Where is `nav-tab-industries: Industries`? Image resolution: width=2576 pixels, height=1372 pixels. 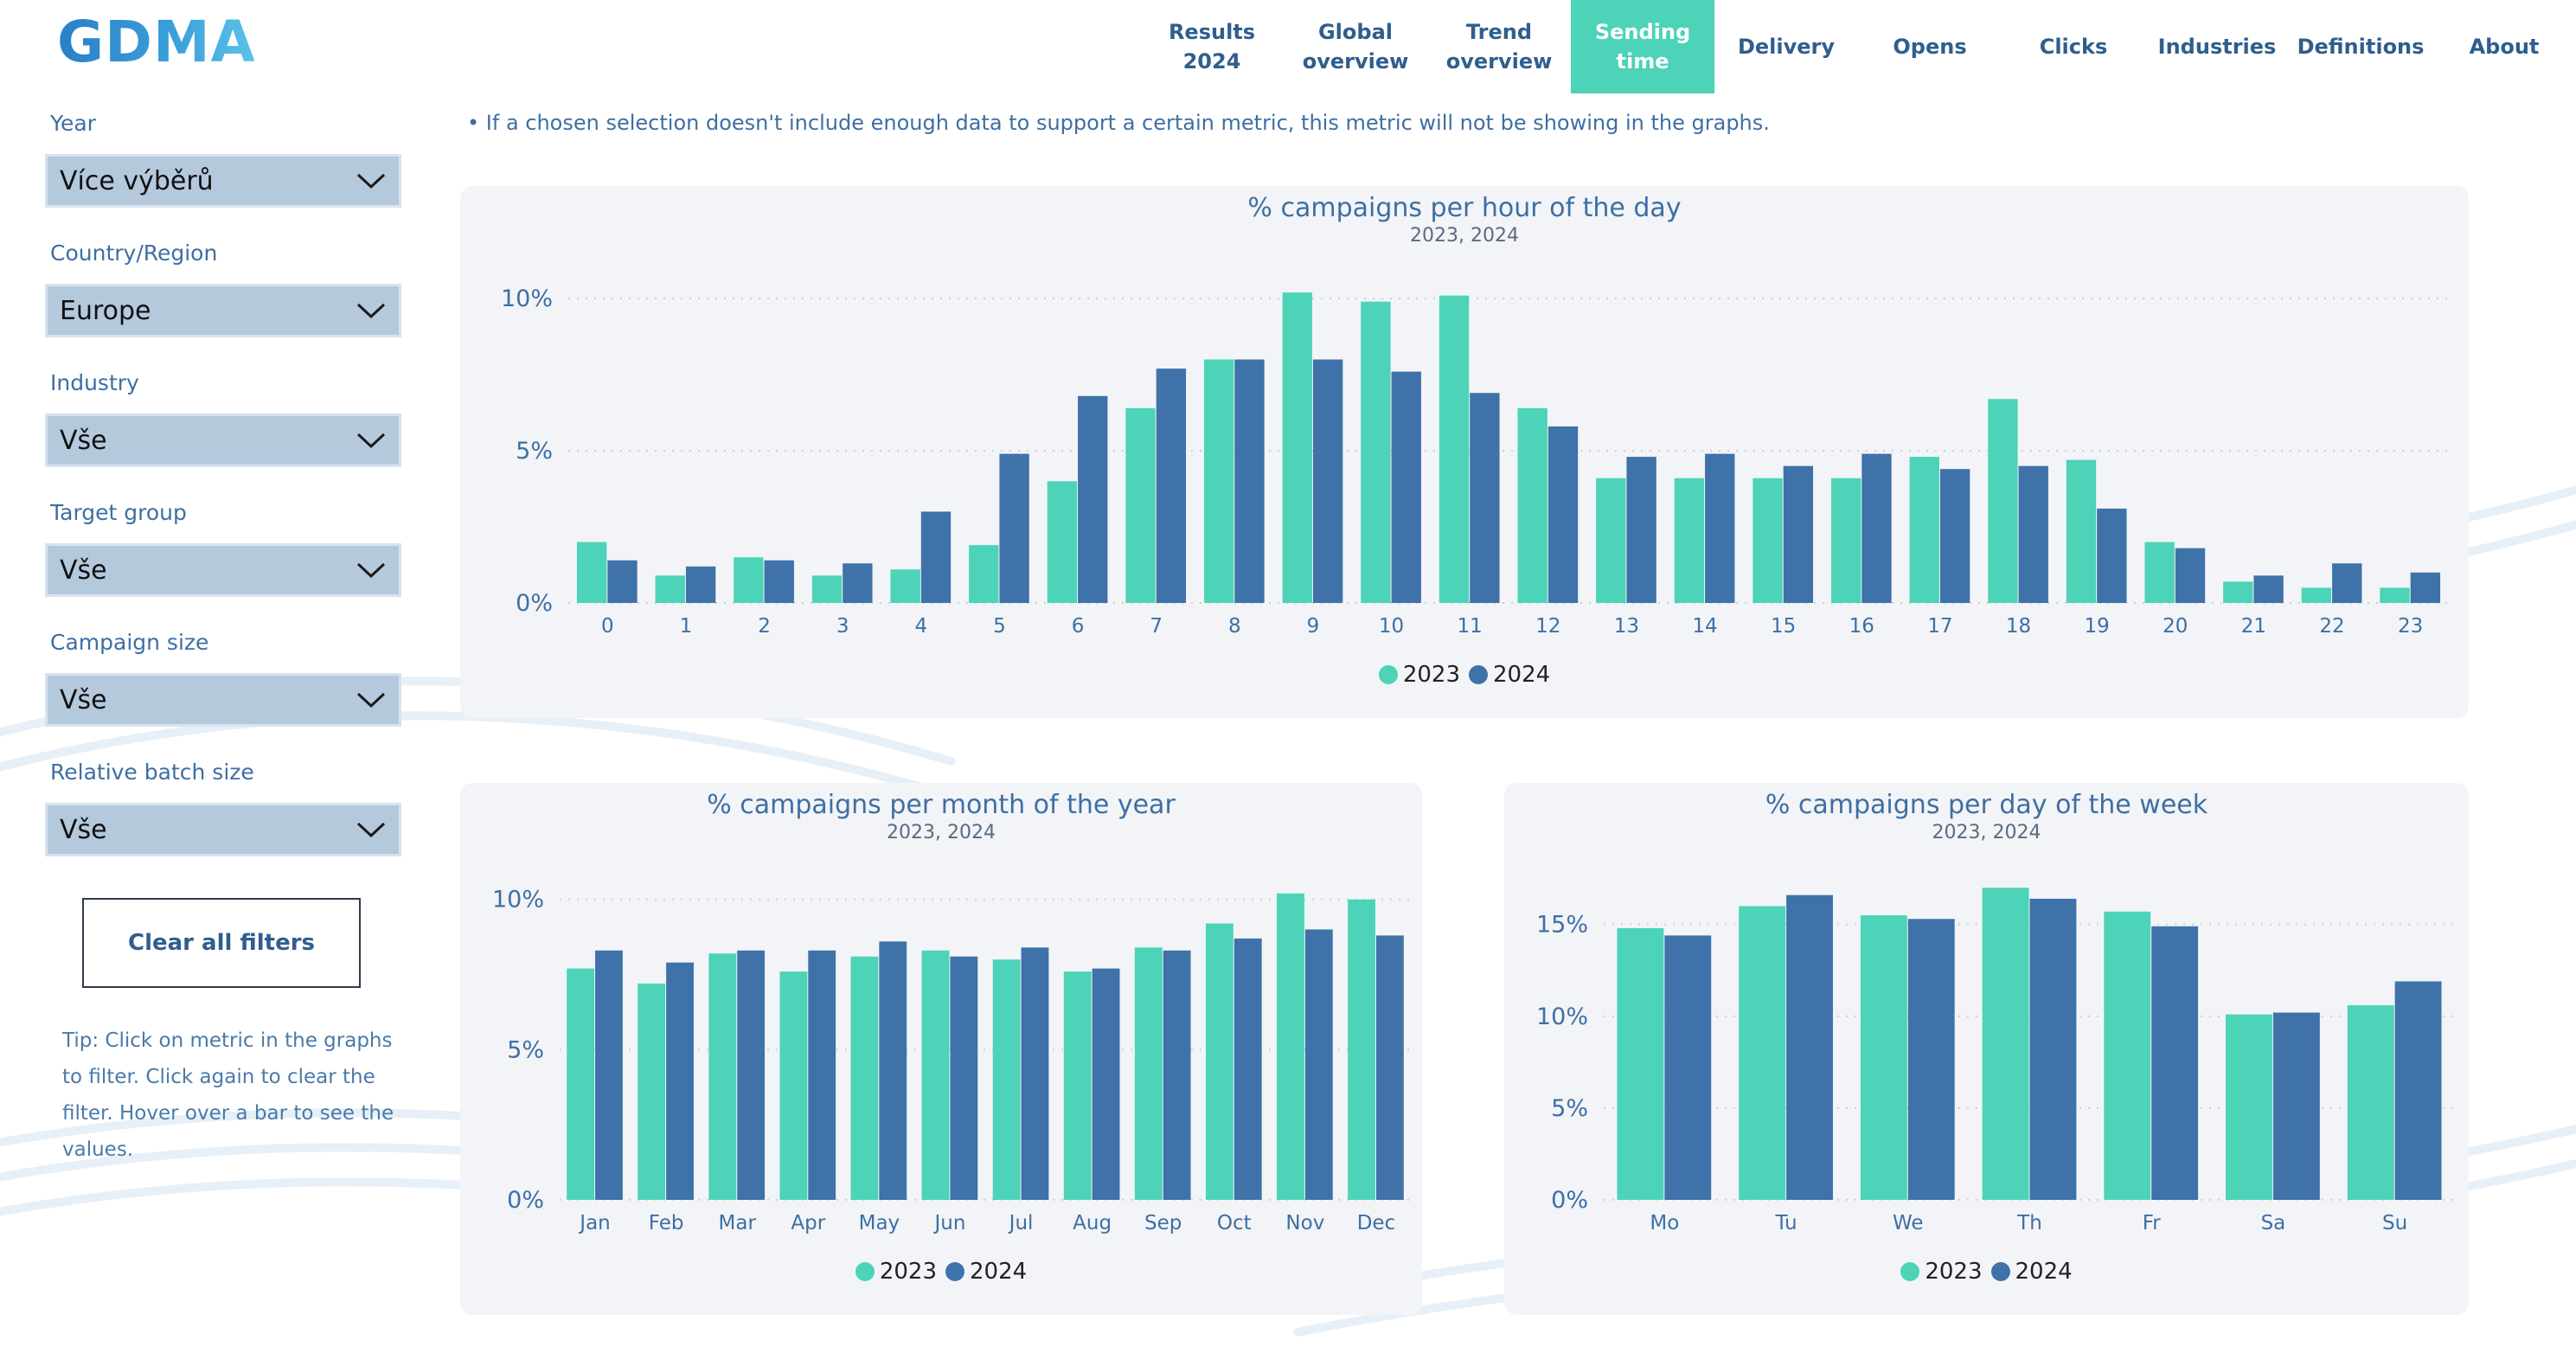 nav-tab-industries: Industries is located at coordinates (2217, 47).